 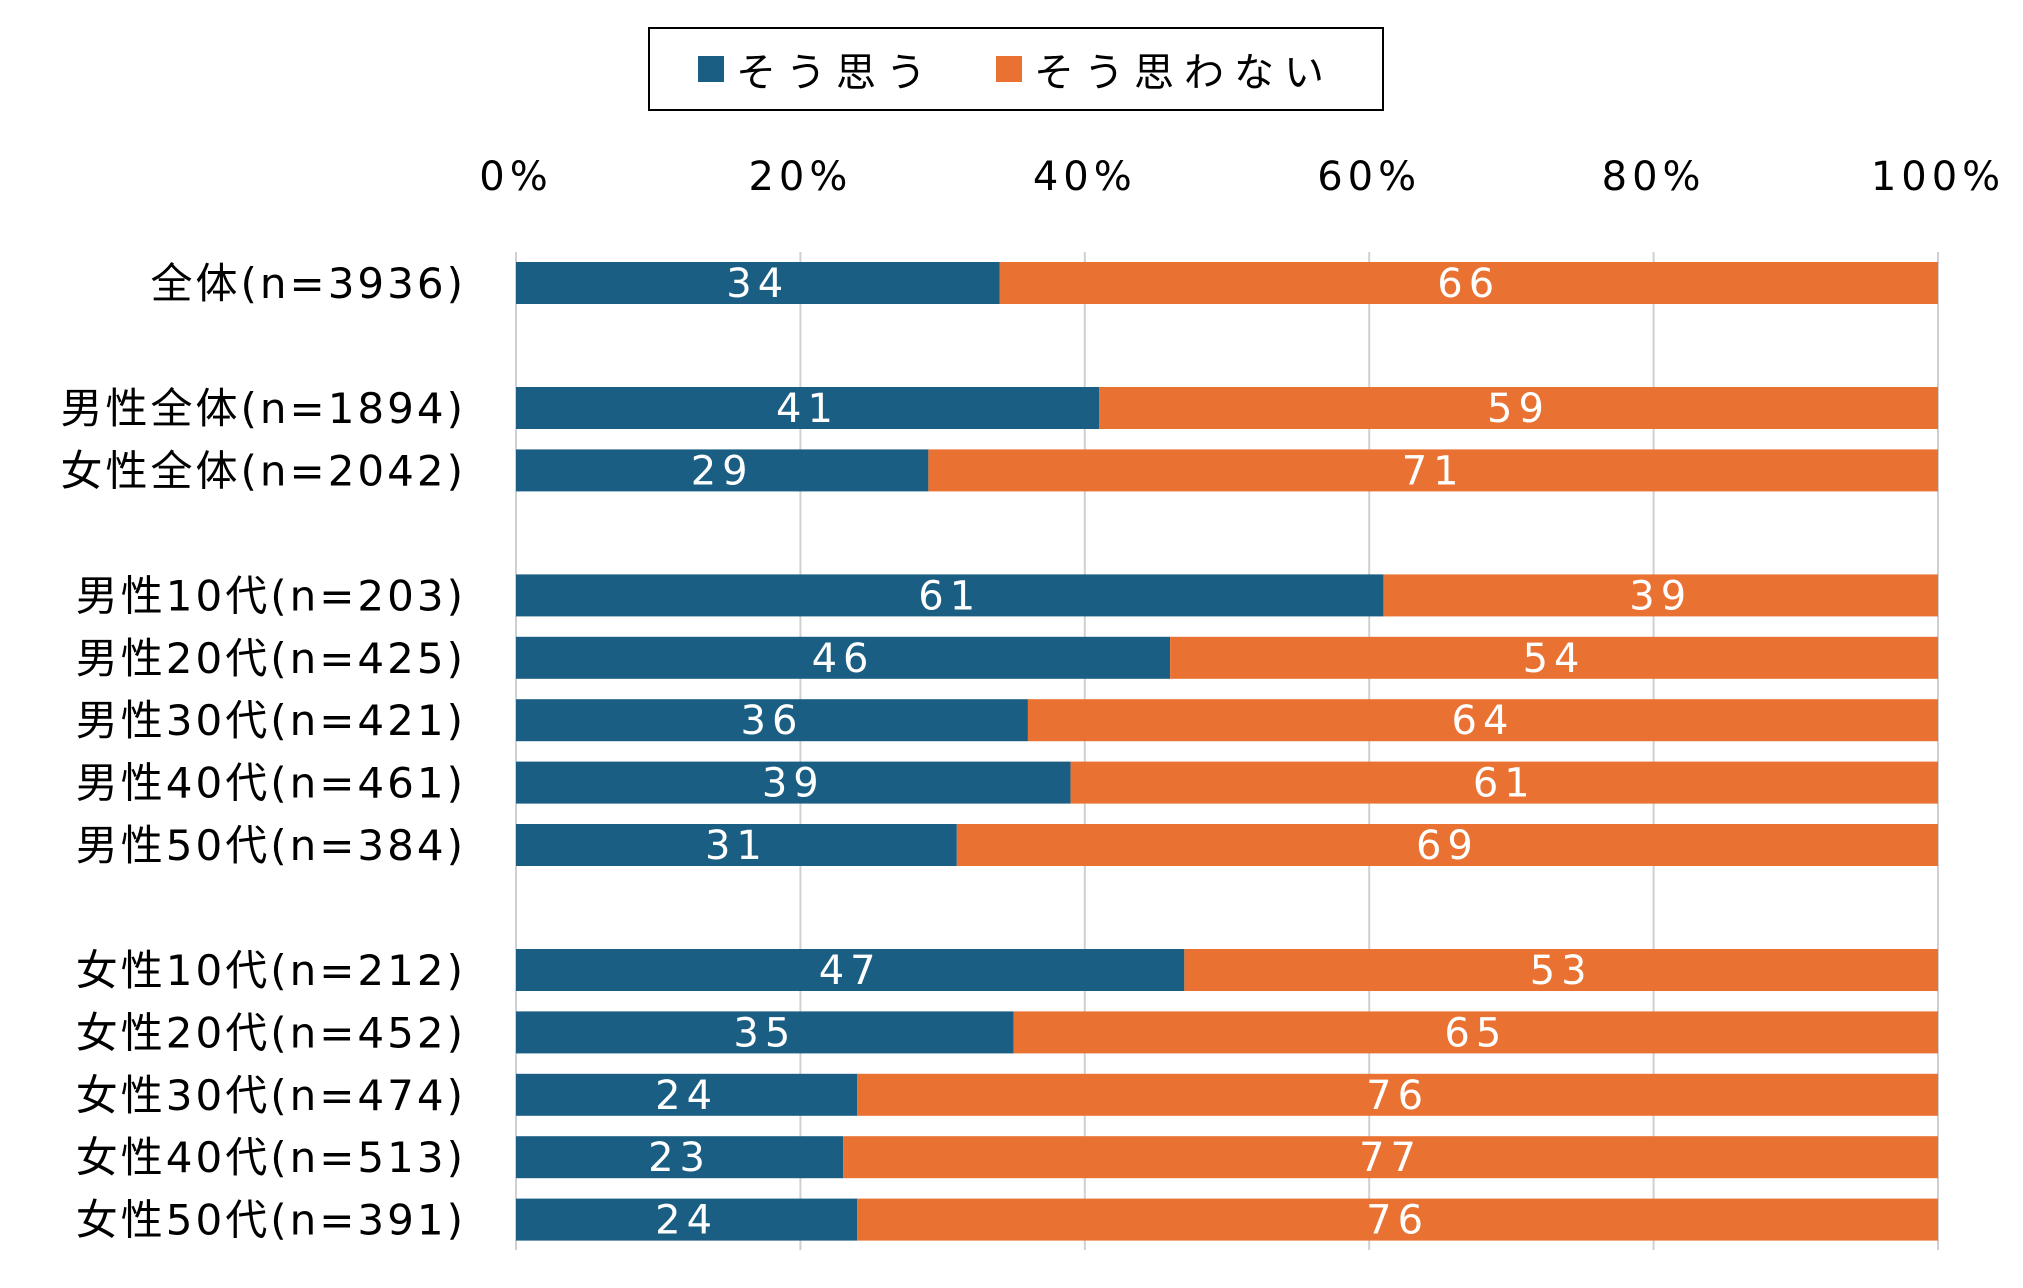 I want to click on data-label: 36, so click(x=772, y=721).